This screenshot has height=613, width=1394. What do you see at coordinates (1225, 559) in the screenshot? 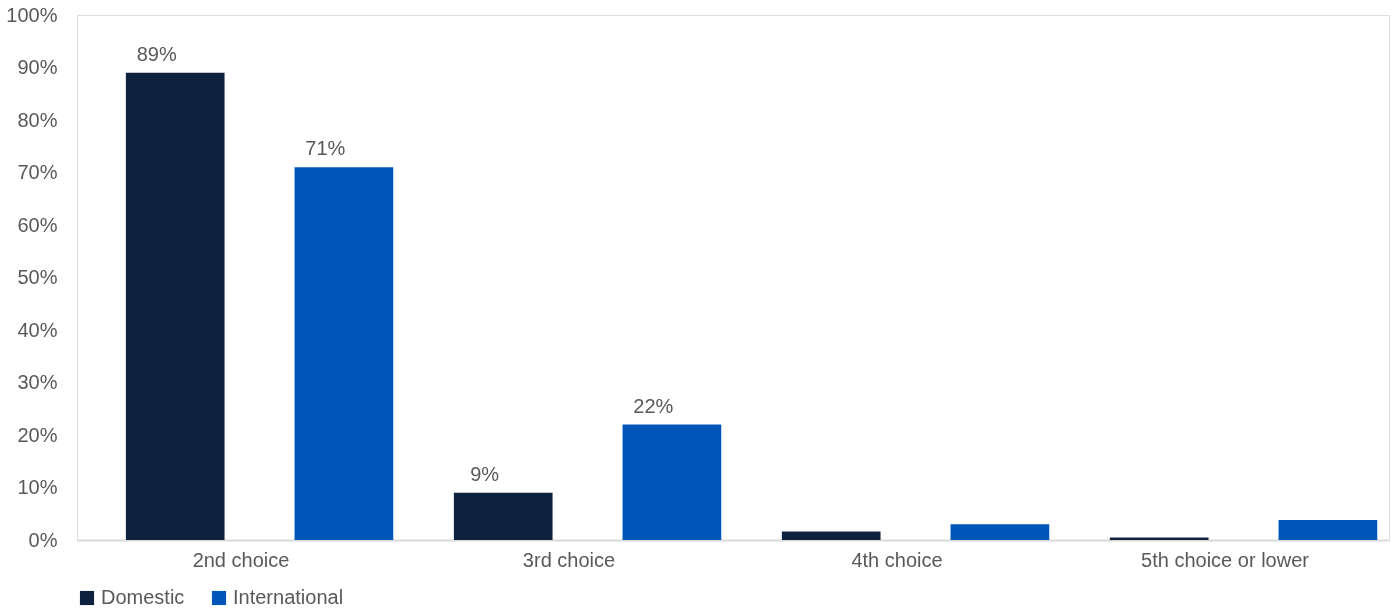
I see `x-tick-label: 5th choice or lower` at bounding box center [1225, 559].